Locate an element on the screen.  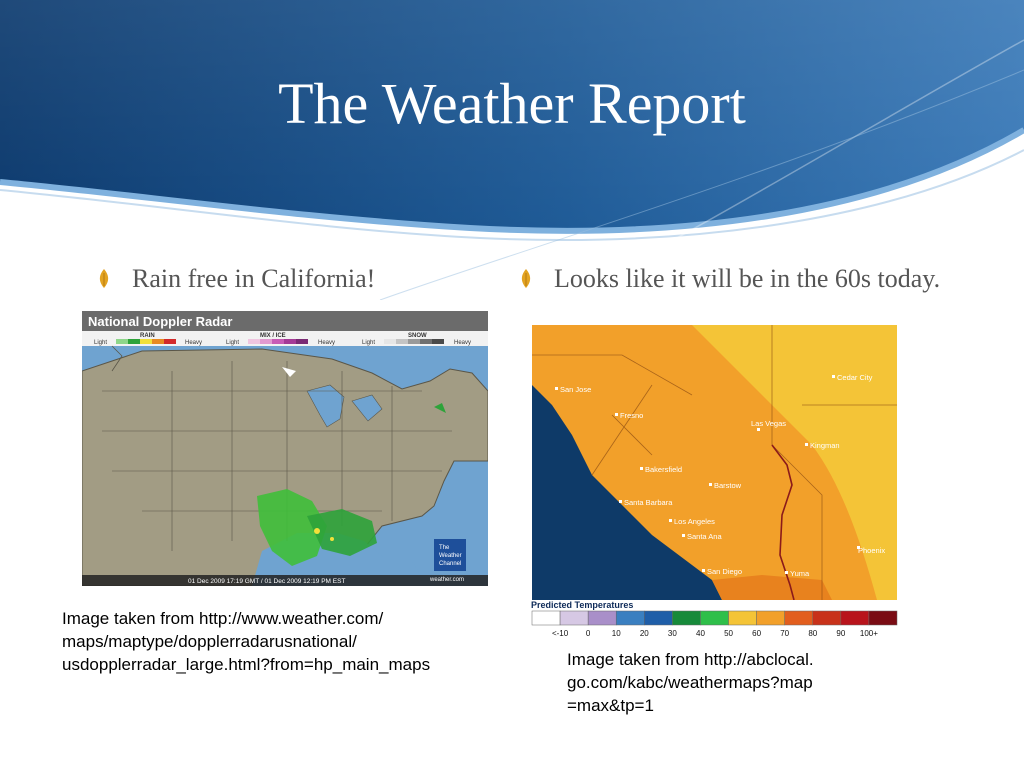
bullet-text: Looks like it will be in the 60s today. is located at coordinates (747, 278).